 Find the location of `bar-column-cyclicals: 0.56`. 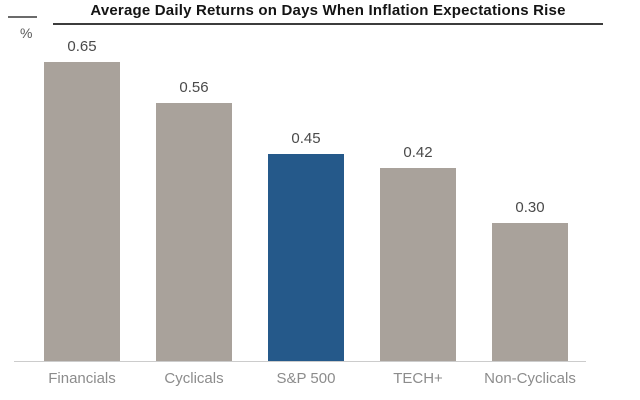

bar-column-cyclicals: 0.56 is located at coordinates (194, 220).